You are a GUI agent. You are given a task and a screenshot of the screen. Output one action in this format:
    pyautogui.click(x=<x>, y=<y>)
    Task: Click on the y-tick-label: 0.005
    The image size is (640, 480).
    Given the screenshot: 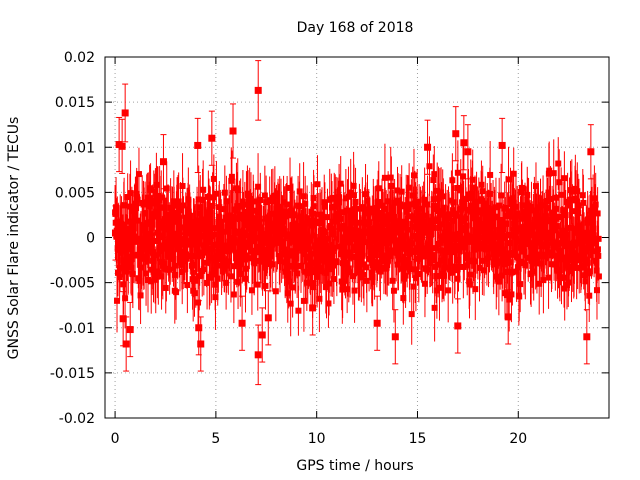 What is the action you would take?
    pyautogui.click(x=75, y=193)
    